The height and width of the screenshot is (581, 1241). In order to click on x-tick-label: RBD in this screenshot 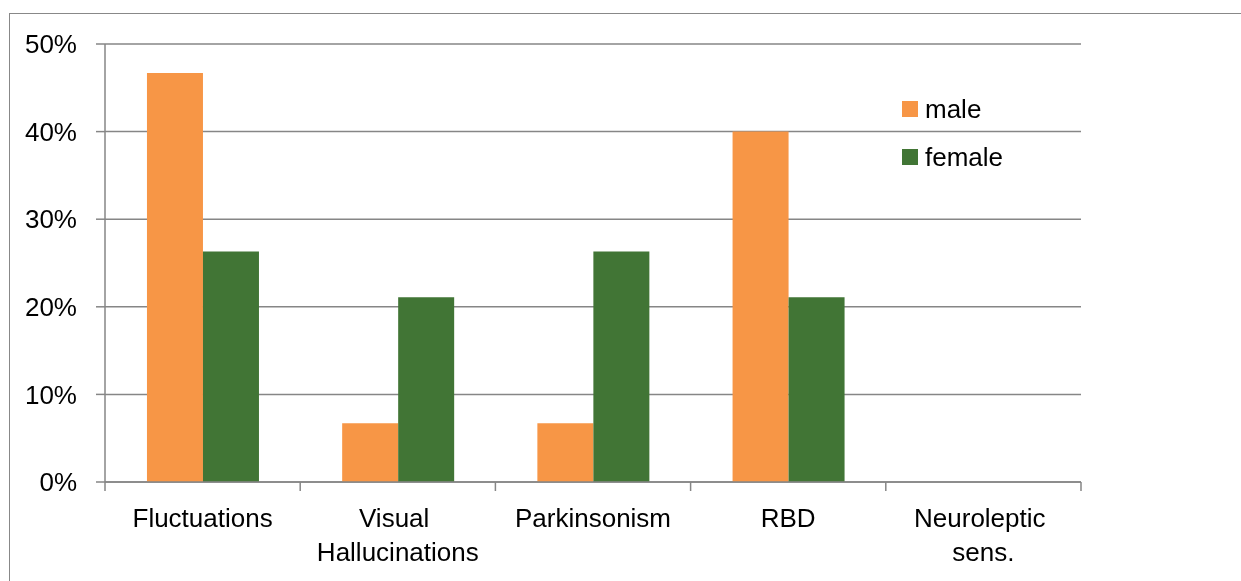, I will do `click(788, 518)`.